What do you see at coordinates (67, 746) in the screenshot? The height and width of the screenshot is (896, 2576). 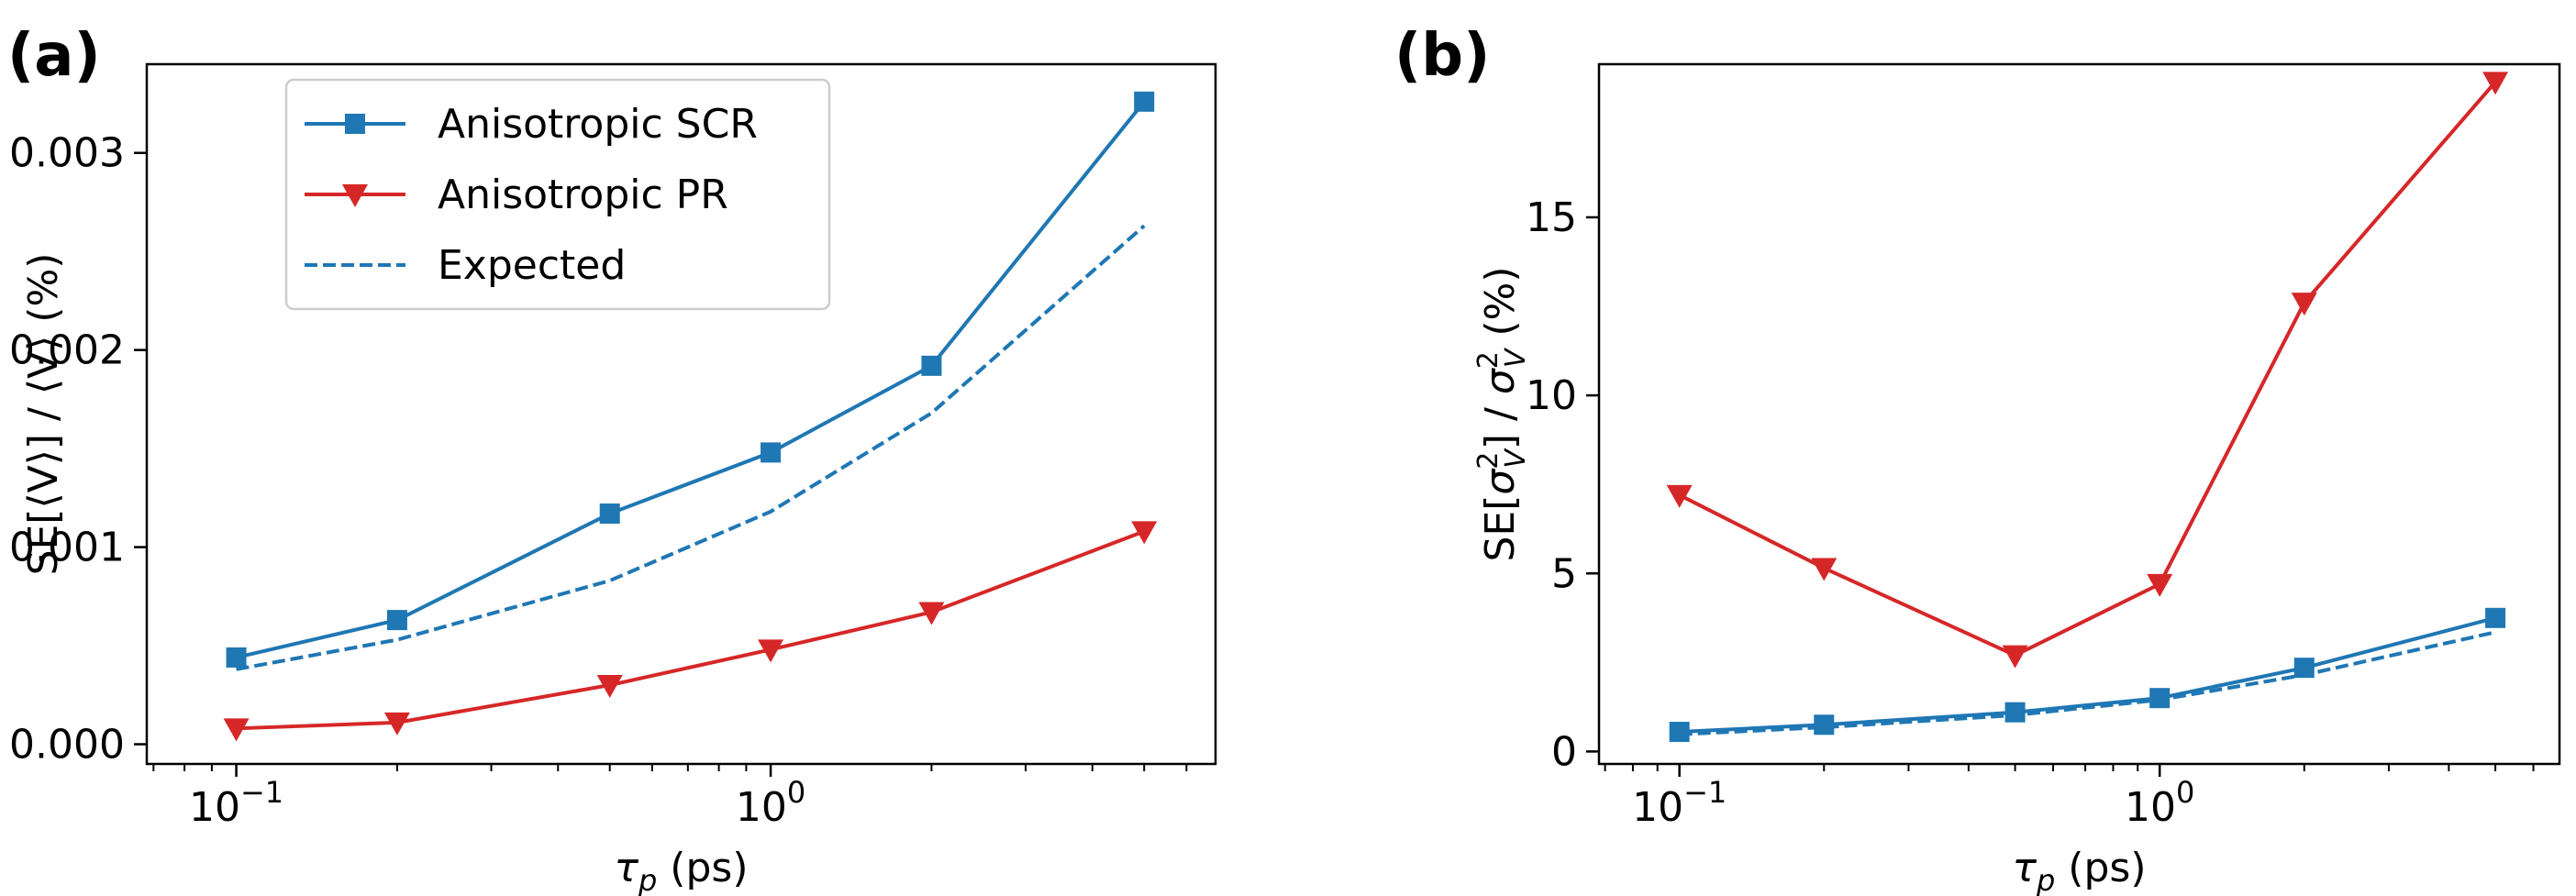 I see `y-tick-label: 0.000` at bounding box center [67, 746].